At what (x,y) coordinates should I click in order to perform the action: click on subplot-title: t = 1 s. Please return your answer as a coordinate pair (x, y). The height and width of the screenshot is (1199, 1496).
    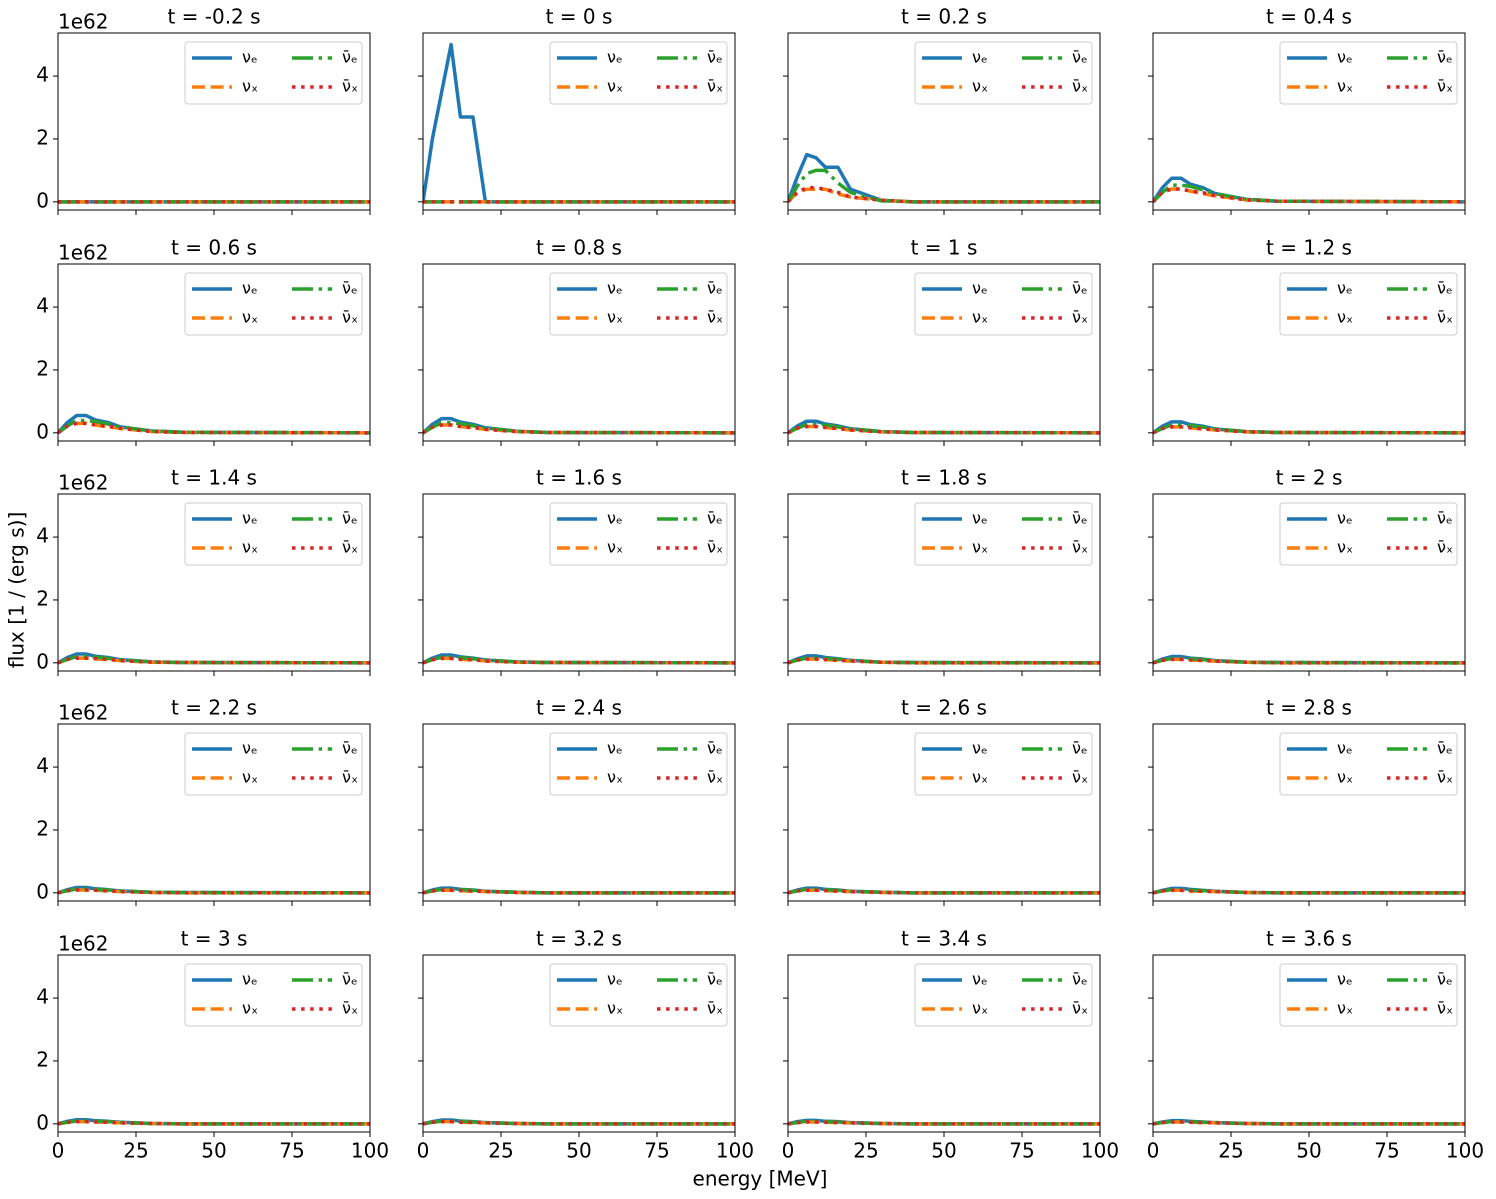
    Looking at the image, I should click on (944, 248).